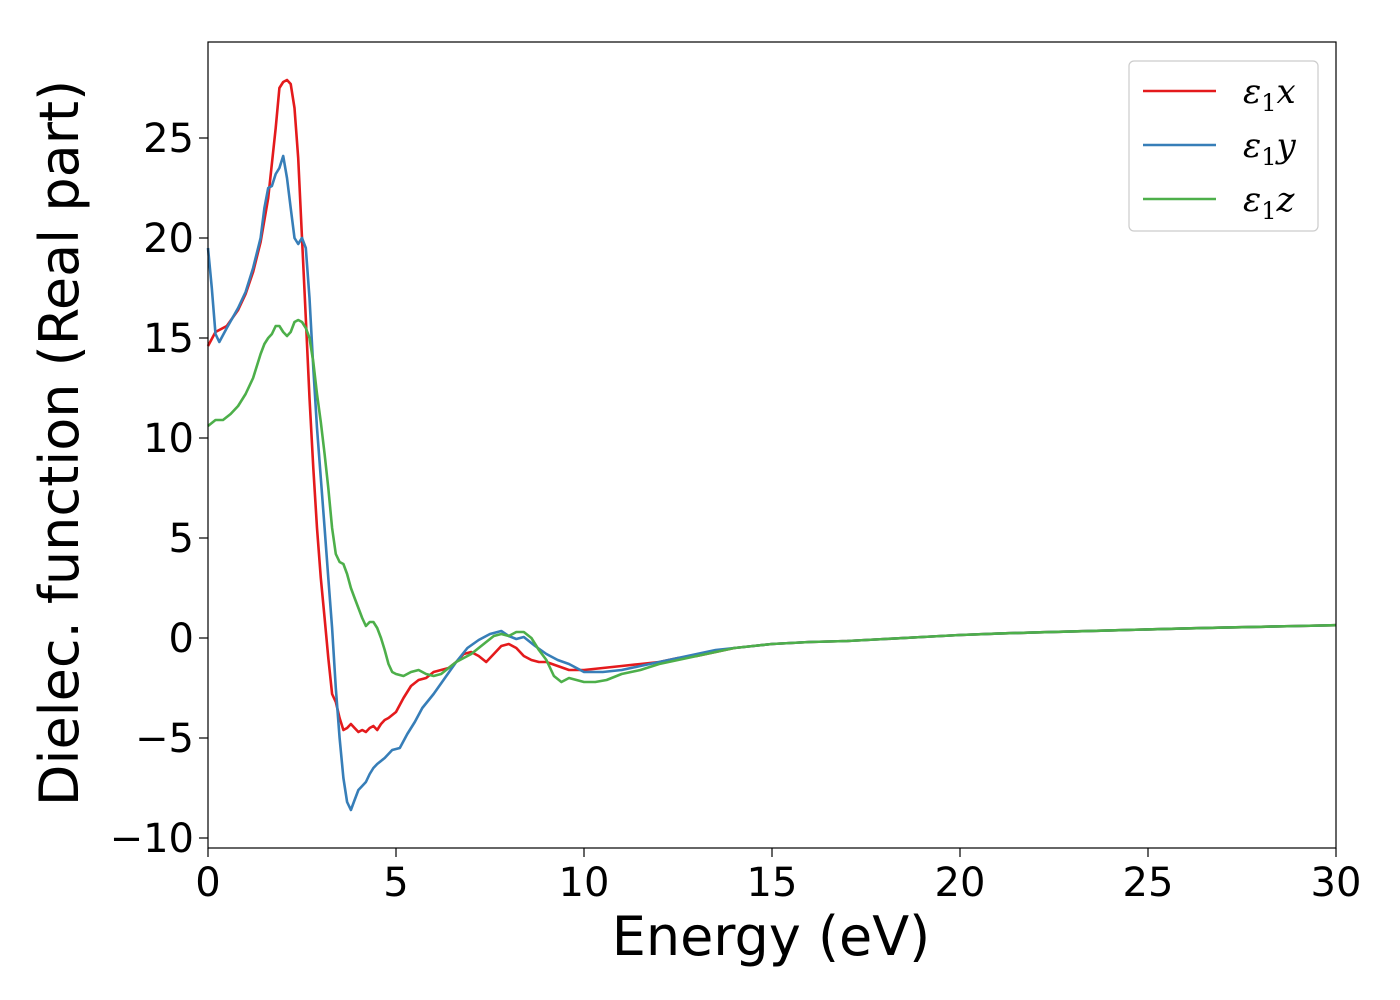 Image resolution: width=1400 pixels, height=1000 pixels. Describe the element at coordinates (168, 439) in the screenshot. I see `y-tick-label: 10` at that location.